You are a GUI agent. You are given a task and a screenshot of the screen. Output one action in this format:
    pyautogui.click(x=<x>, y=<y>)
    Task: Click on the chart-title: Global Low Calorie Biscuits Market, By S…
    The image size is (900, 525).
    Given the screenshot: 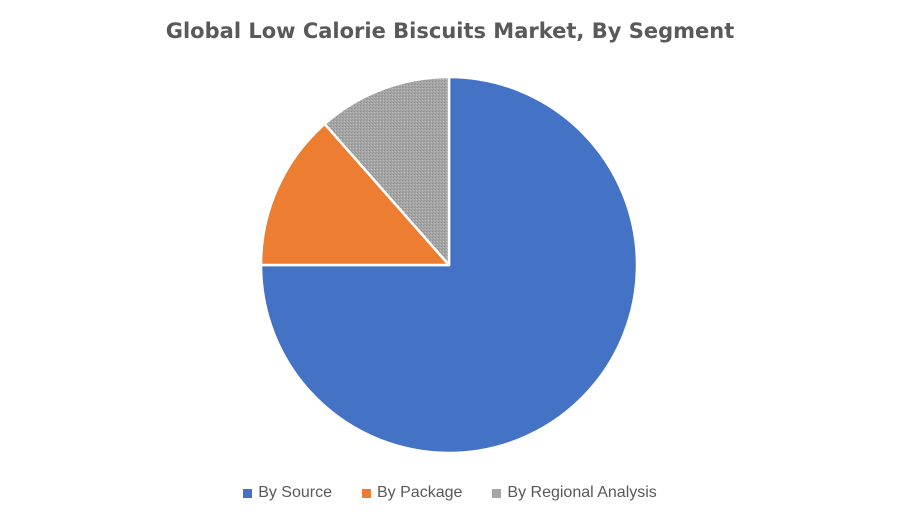 What is the action you would take?
    pyautogui.click(x=450, y=31)
    